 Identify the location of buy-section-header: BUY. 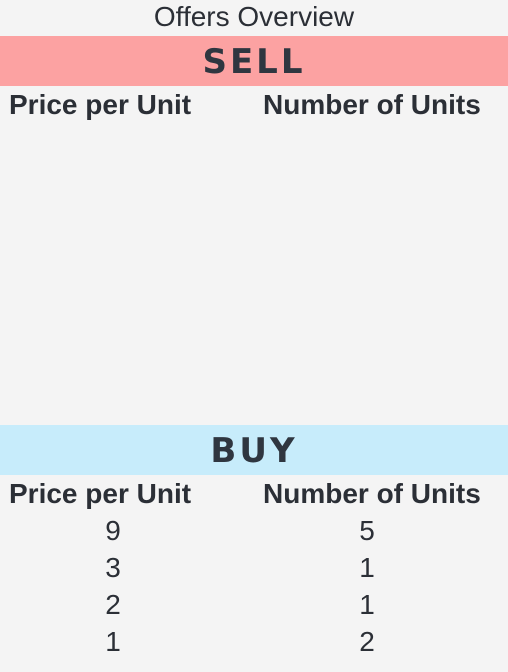
(254, 450).